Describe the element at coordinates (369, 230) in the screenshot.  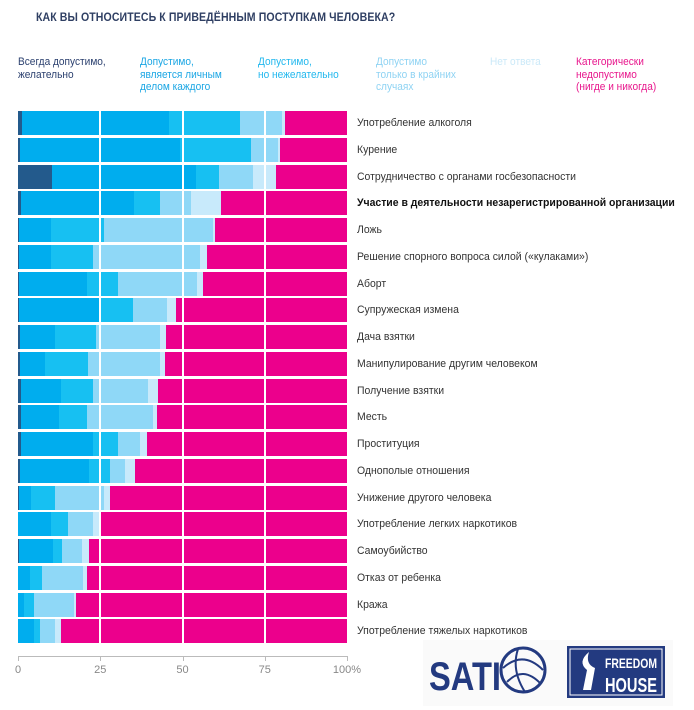
I see `category-label: Ложь` at that location.